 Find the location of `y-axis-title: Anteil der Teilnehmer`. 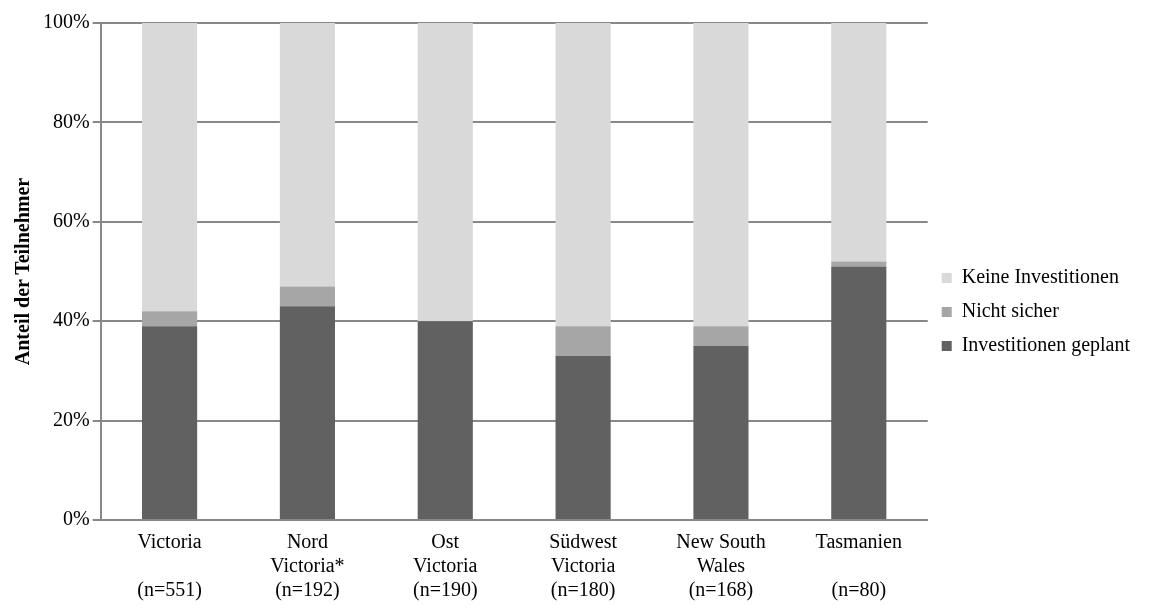

y-axis-title: Anteil der Teilnehmer is located at coordinates (22, 271).